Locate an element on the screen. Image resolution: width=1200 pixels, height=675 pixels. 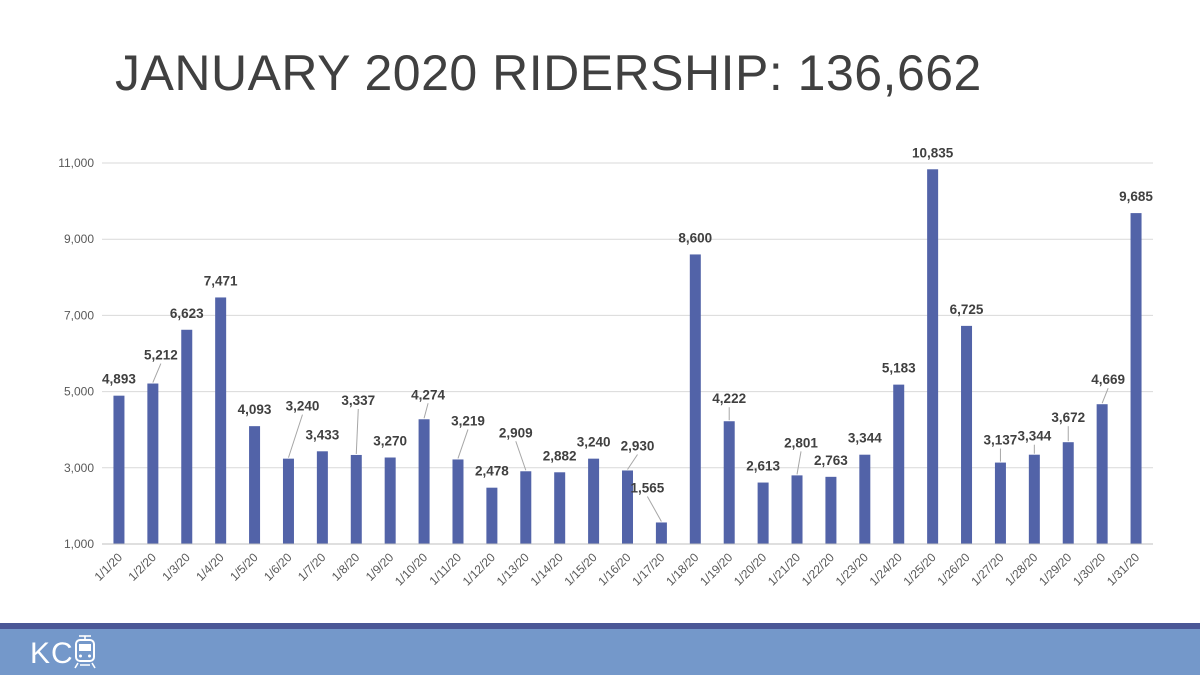
y-tick-label: 11,000 is located at coordinates (76, 163).